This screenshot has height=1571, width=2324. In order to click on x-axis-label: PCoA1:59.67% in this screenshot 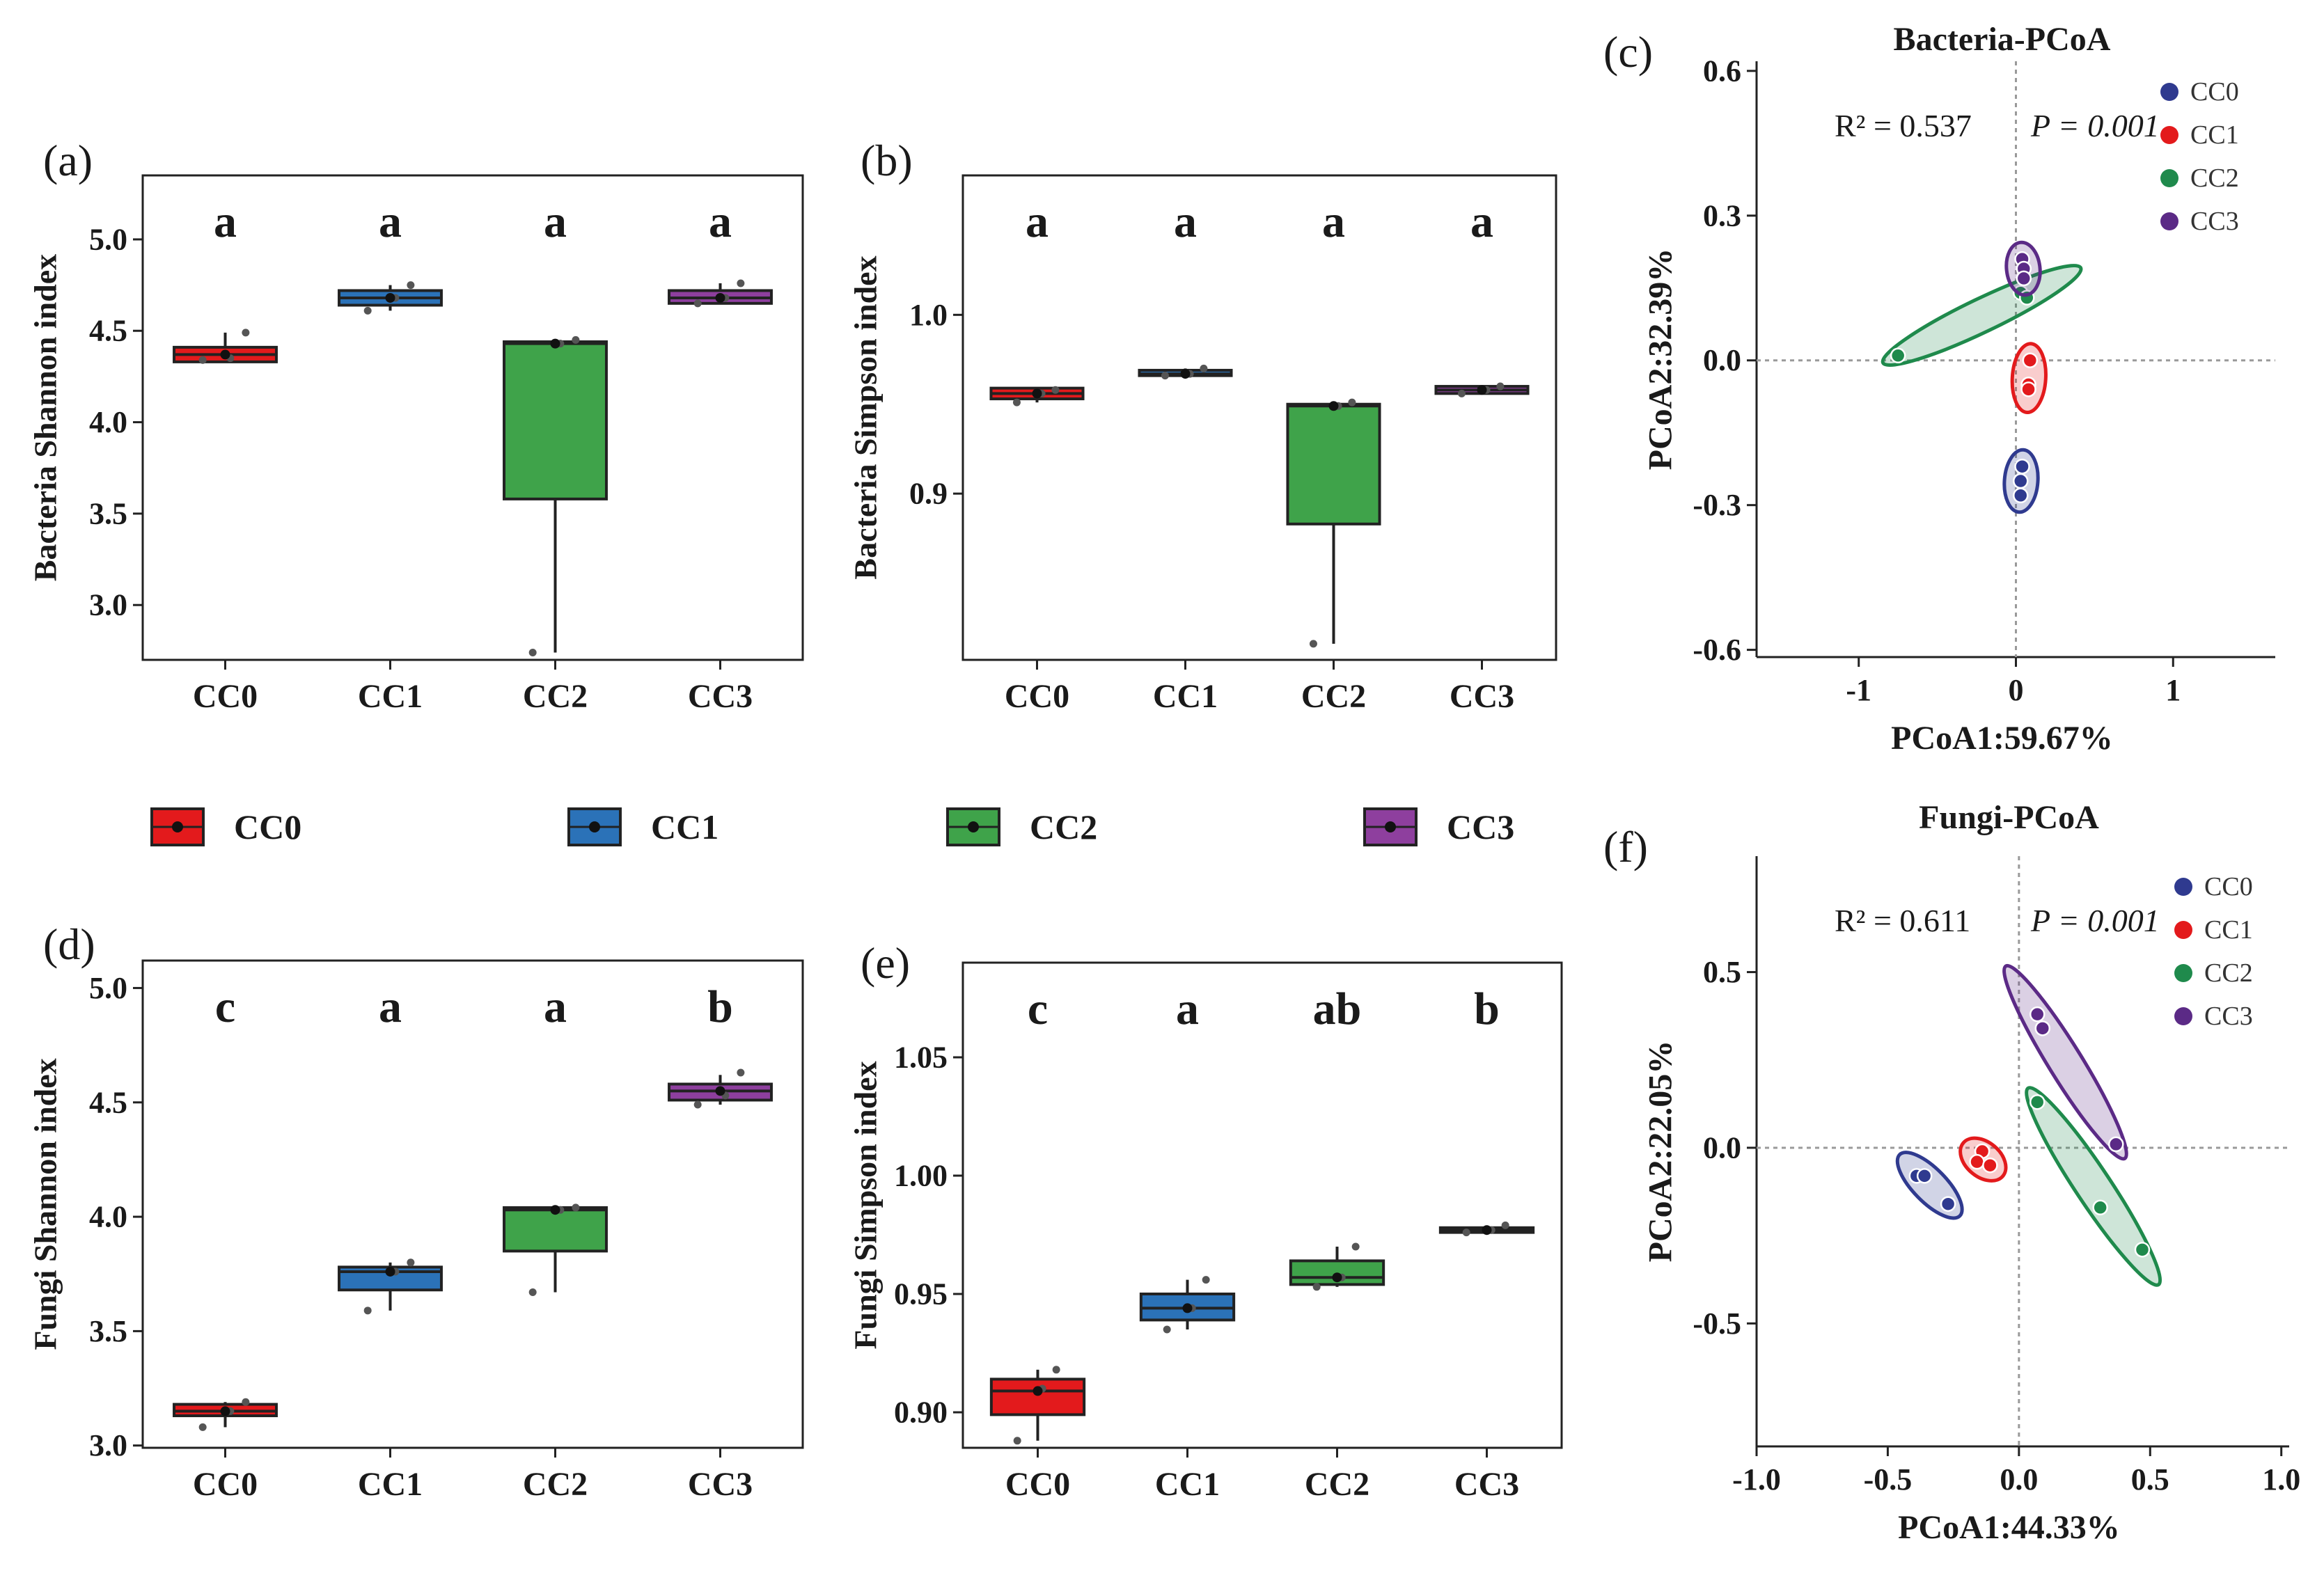, I will do `click(2002, 739)`.